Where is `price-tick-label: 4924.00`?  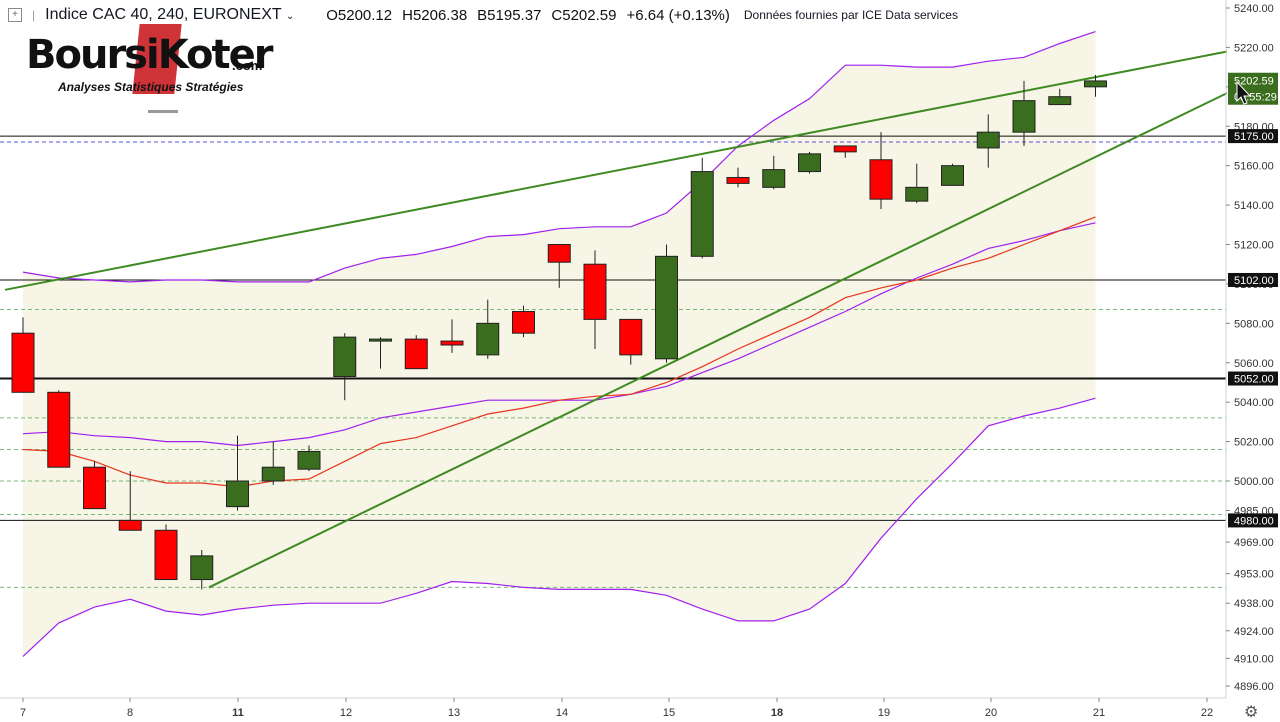 price-tick-label: 4924.00 is located at coordinates (1254, 632).